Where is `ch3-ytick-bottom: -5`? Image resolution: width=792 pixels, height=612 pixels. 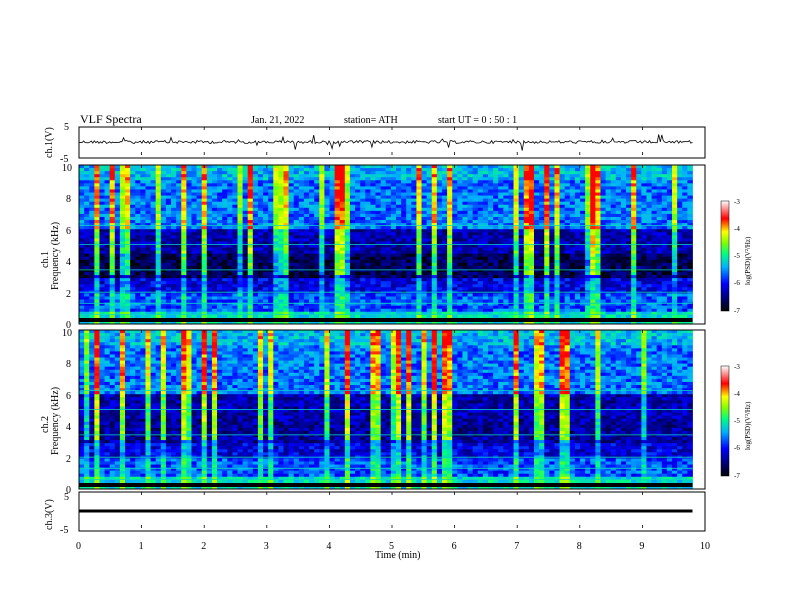 ch3-ytick-bottom: -5 is located at coordinates (64, 530).